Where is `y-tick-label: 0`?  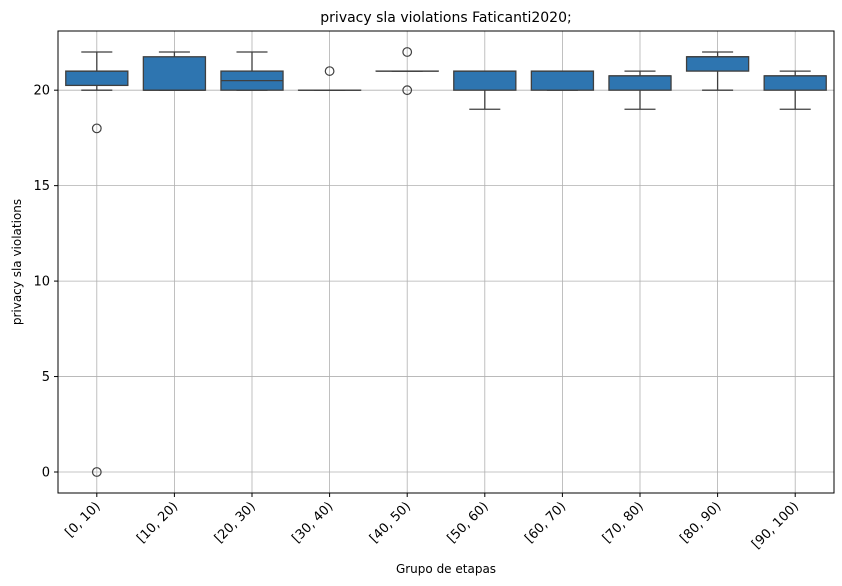
y-tick-label: 0 is located at coordinates (46, 473).